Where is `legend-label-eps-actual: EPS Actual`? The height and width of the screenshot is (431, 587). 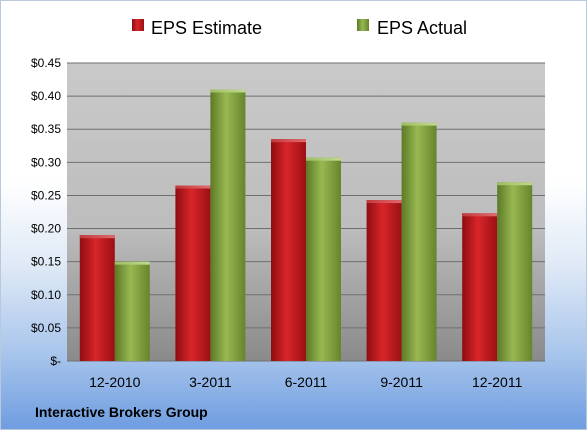 legend-label-eps-actual: EPS Actual is located at coordinates (422, 28).